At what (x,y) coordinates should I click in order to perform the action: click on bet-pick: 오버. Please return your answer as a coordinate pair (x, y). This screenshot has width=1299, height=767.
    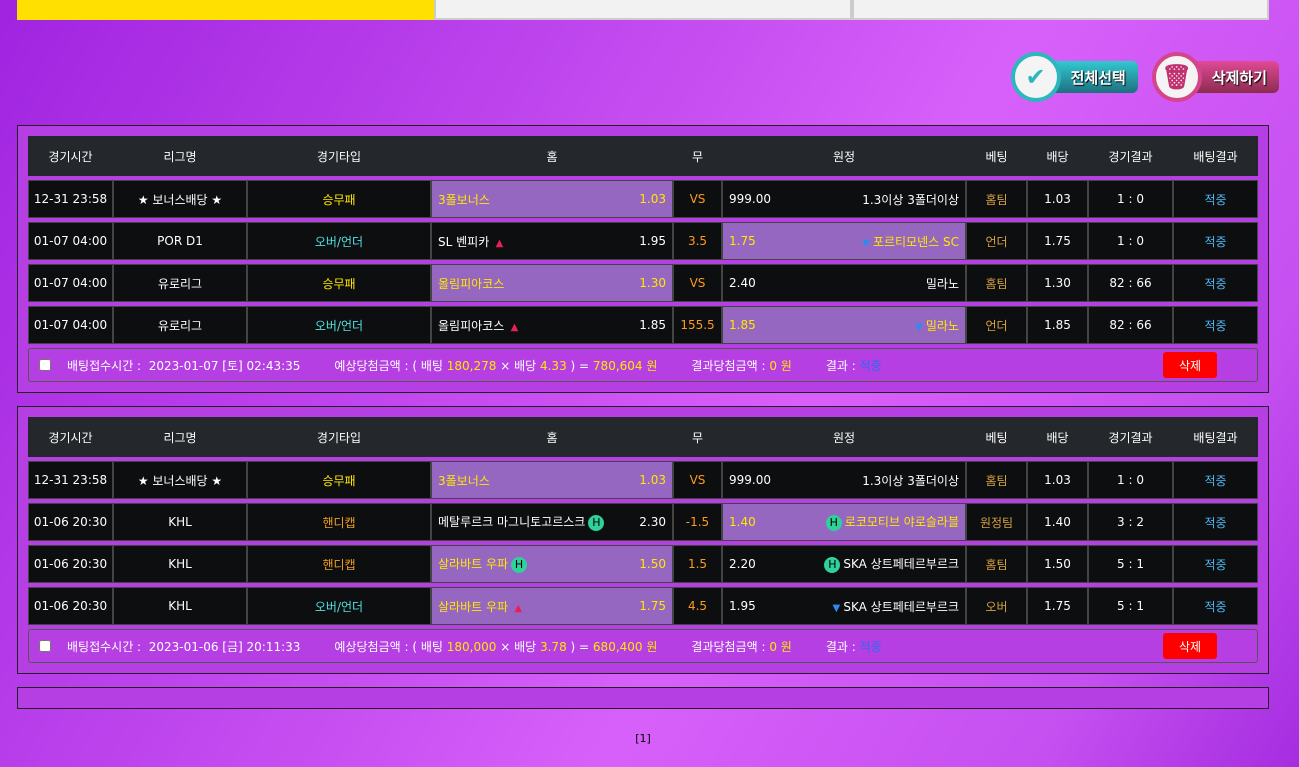
    Looking at the image, I should click on (996, 606).